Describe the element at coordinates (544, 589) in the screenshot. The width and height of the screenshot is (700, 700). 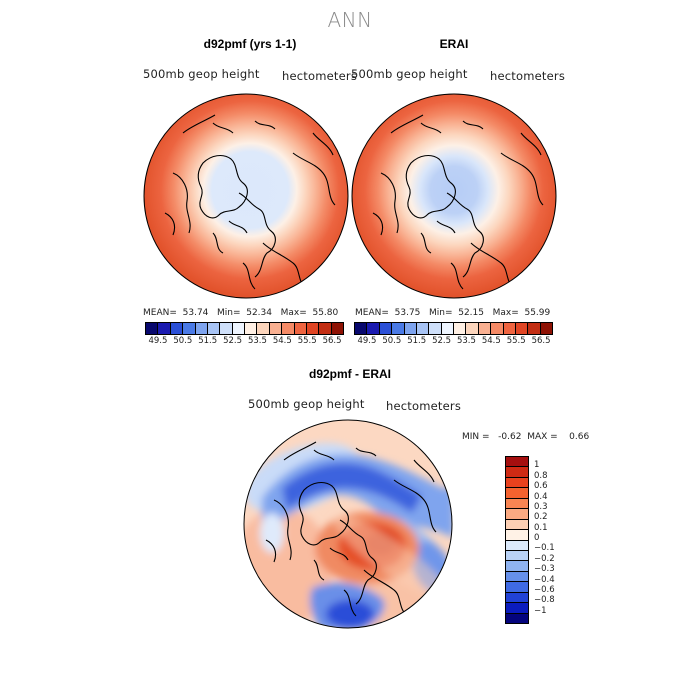
I see `colorbar-tick-label: −0.6` at that location.